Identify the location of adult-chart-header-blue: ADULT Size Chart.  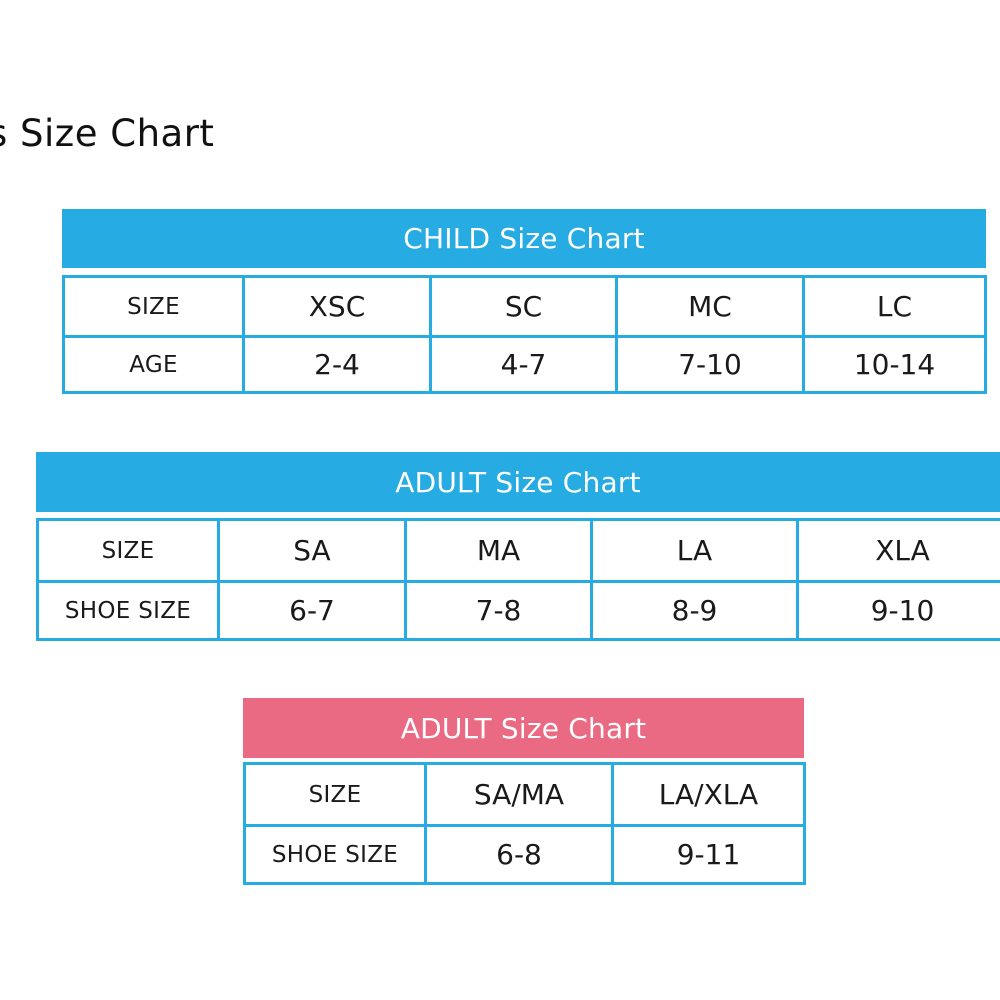
(518, 482).